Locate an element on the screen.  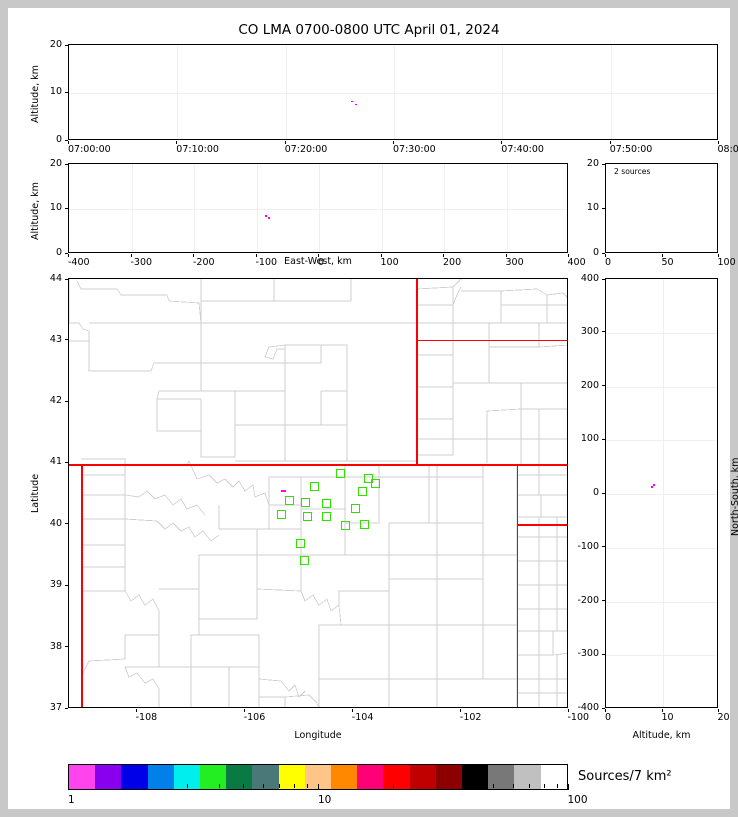
north-south-height-panel is located at coordinates (661, 493).